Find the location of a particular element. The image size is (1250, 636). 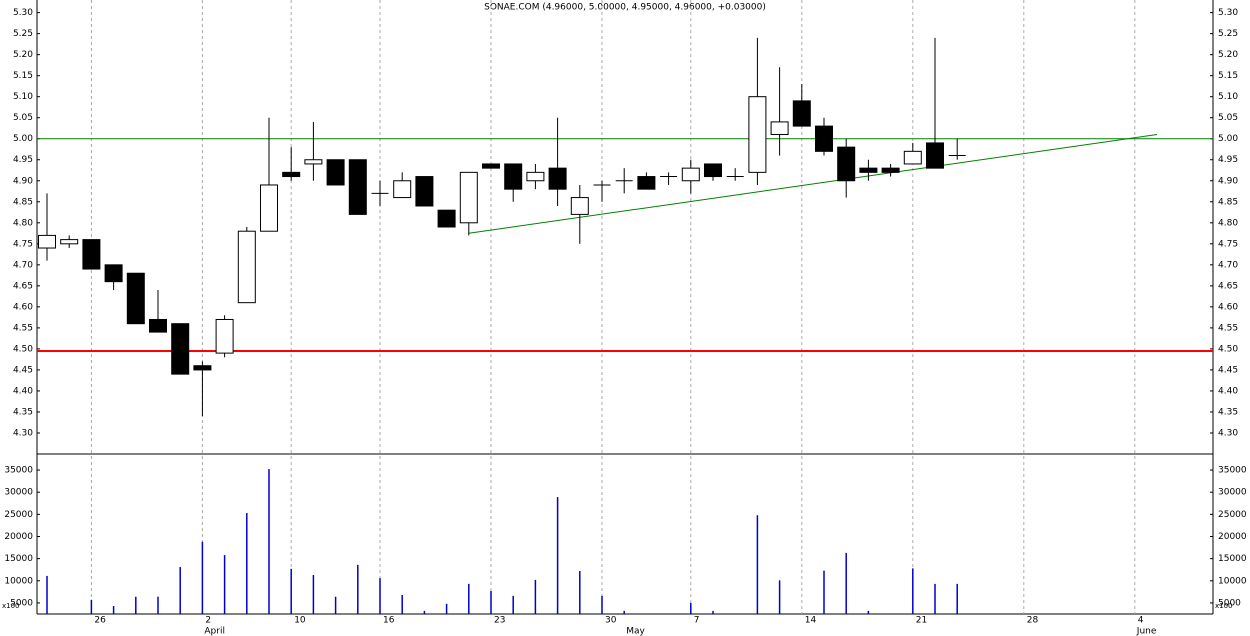

trendline is located at coordinates (813, 184).